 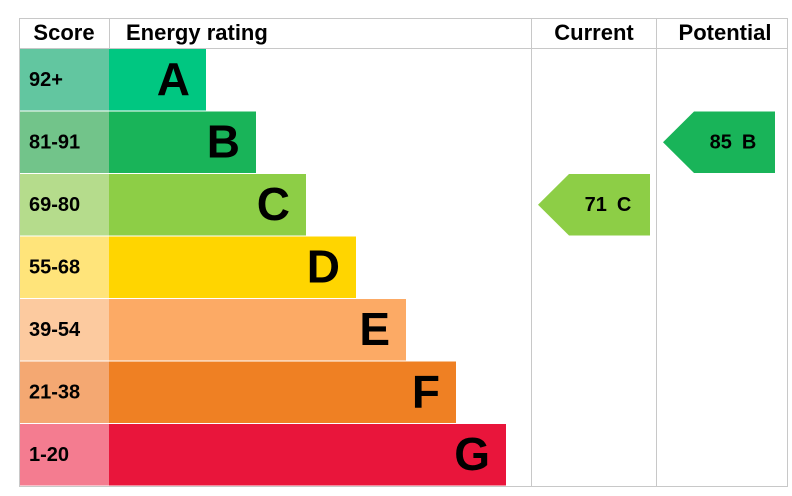 I want to click on potential-band: B, so click(x=749, y=143).